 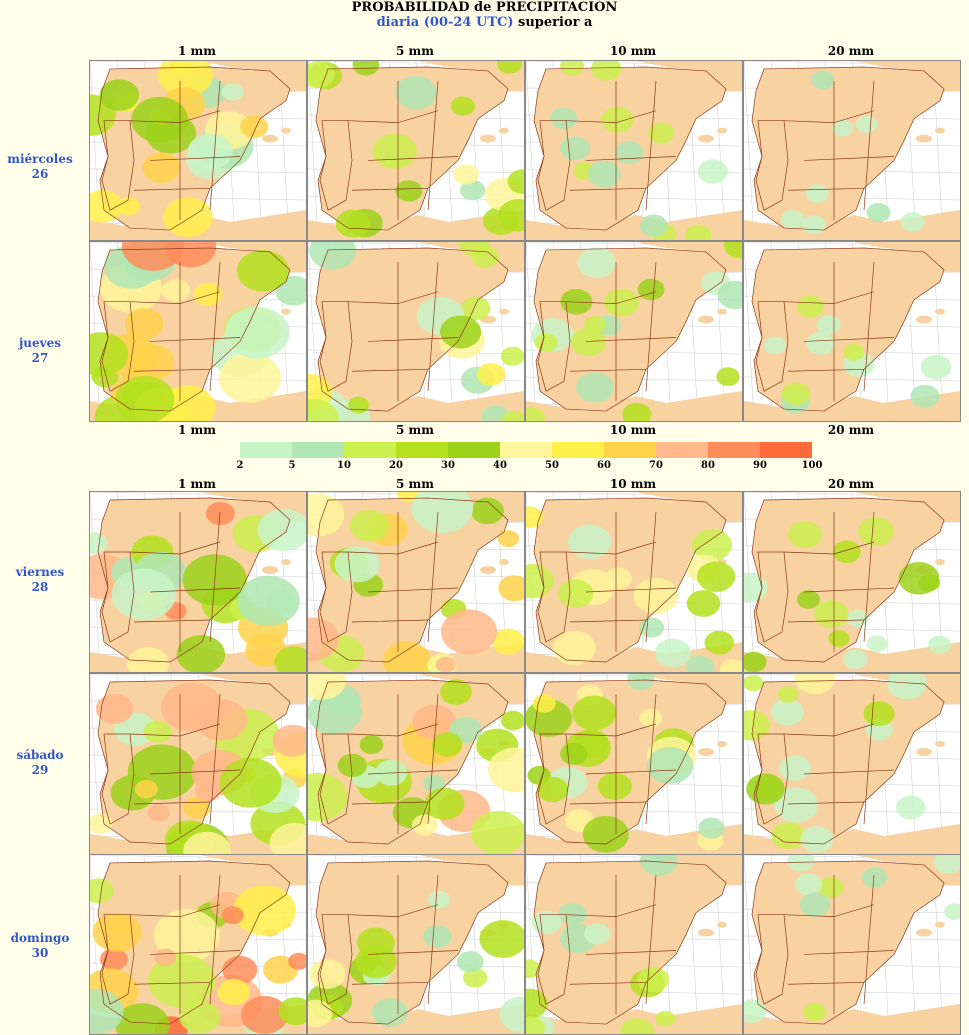 I want to click on legend-labels: 2 5 10 20 30 40 50 60 70 80 90 100, so click(x=529, y=465).